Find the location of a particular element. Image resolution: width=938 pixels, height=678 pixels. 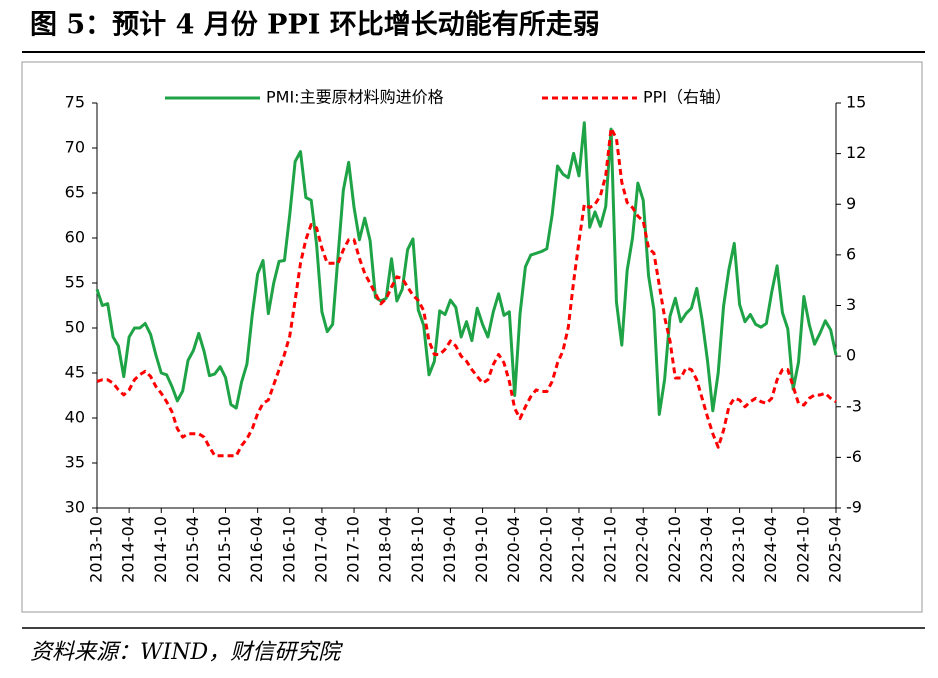

y-tick-label: 75 is located at coordinates (75, 102).